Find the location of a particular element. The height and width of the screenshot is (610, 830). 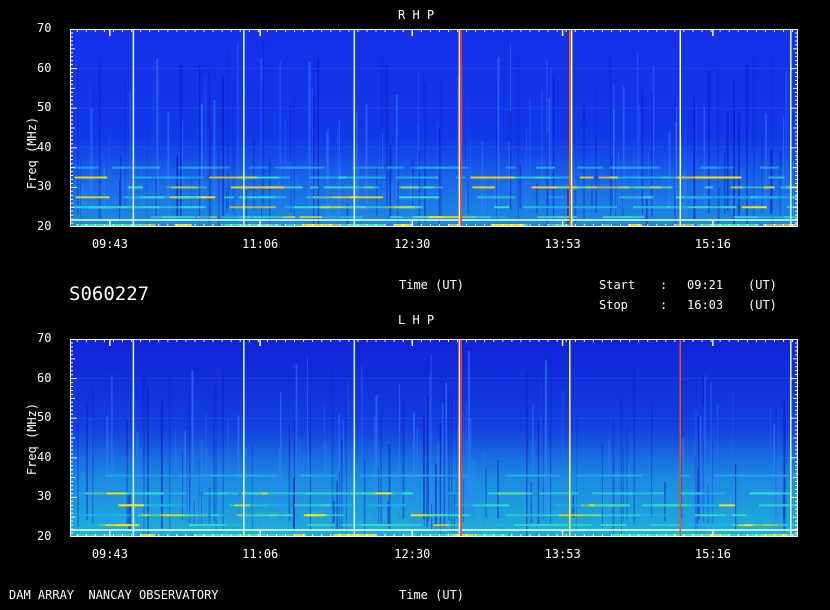

x-tick-label: 12:30 is located at coordinates (412, 244).